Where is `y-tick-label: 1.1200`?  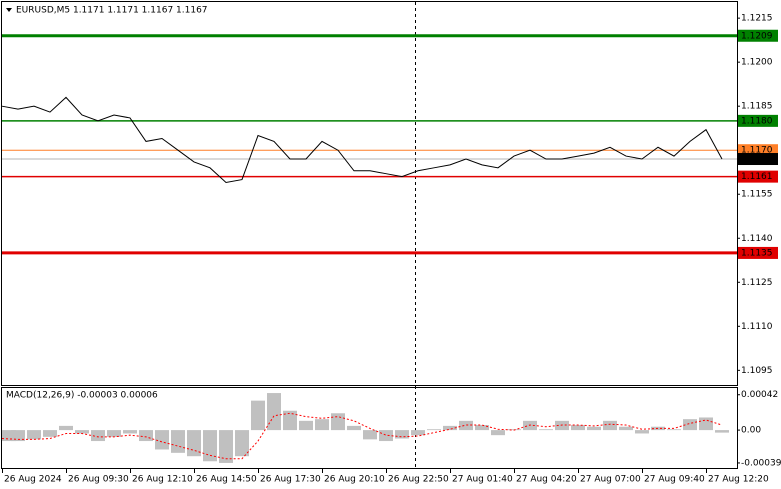 y-tick-label: 1.1200 is located at coordinates (757, 63).